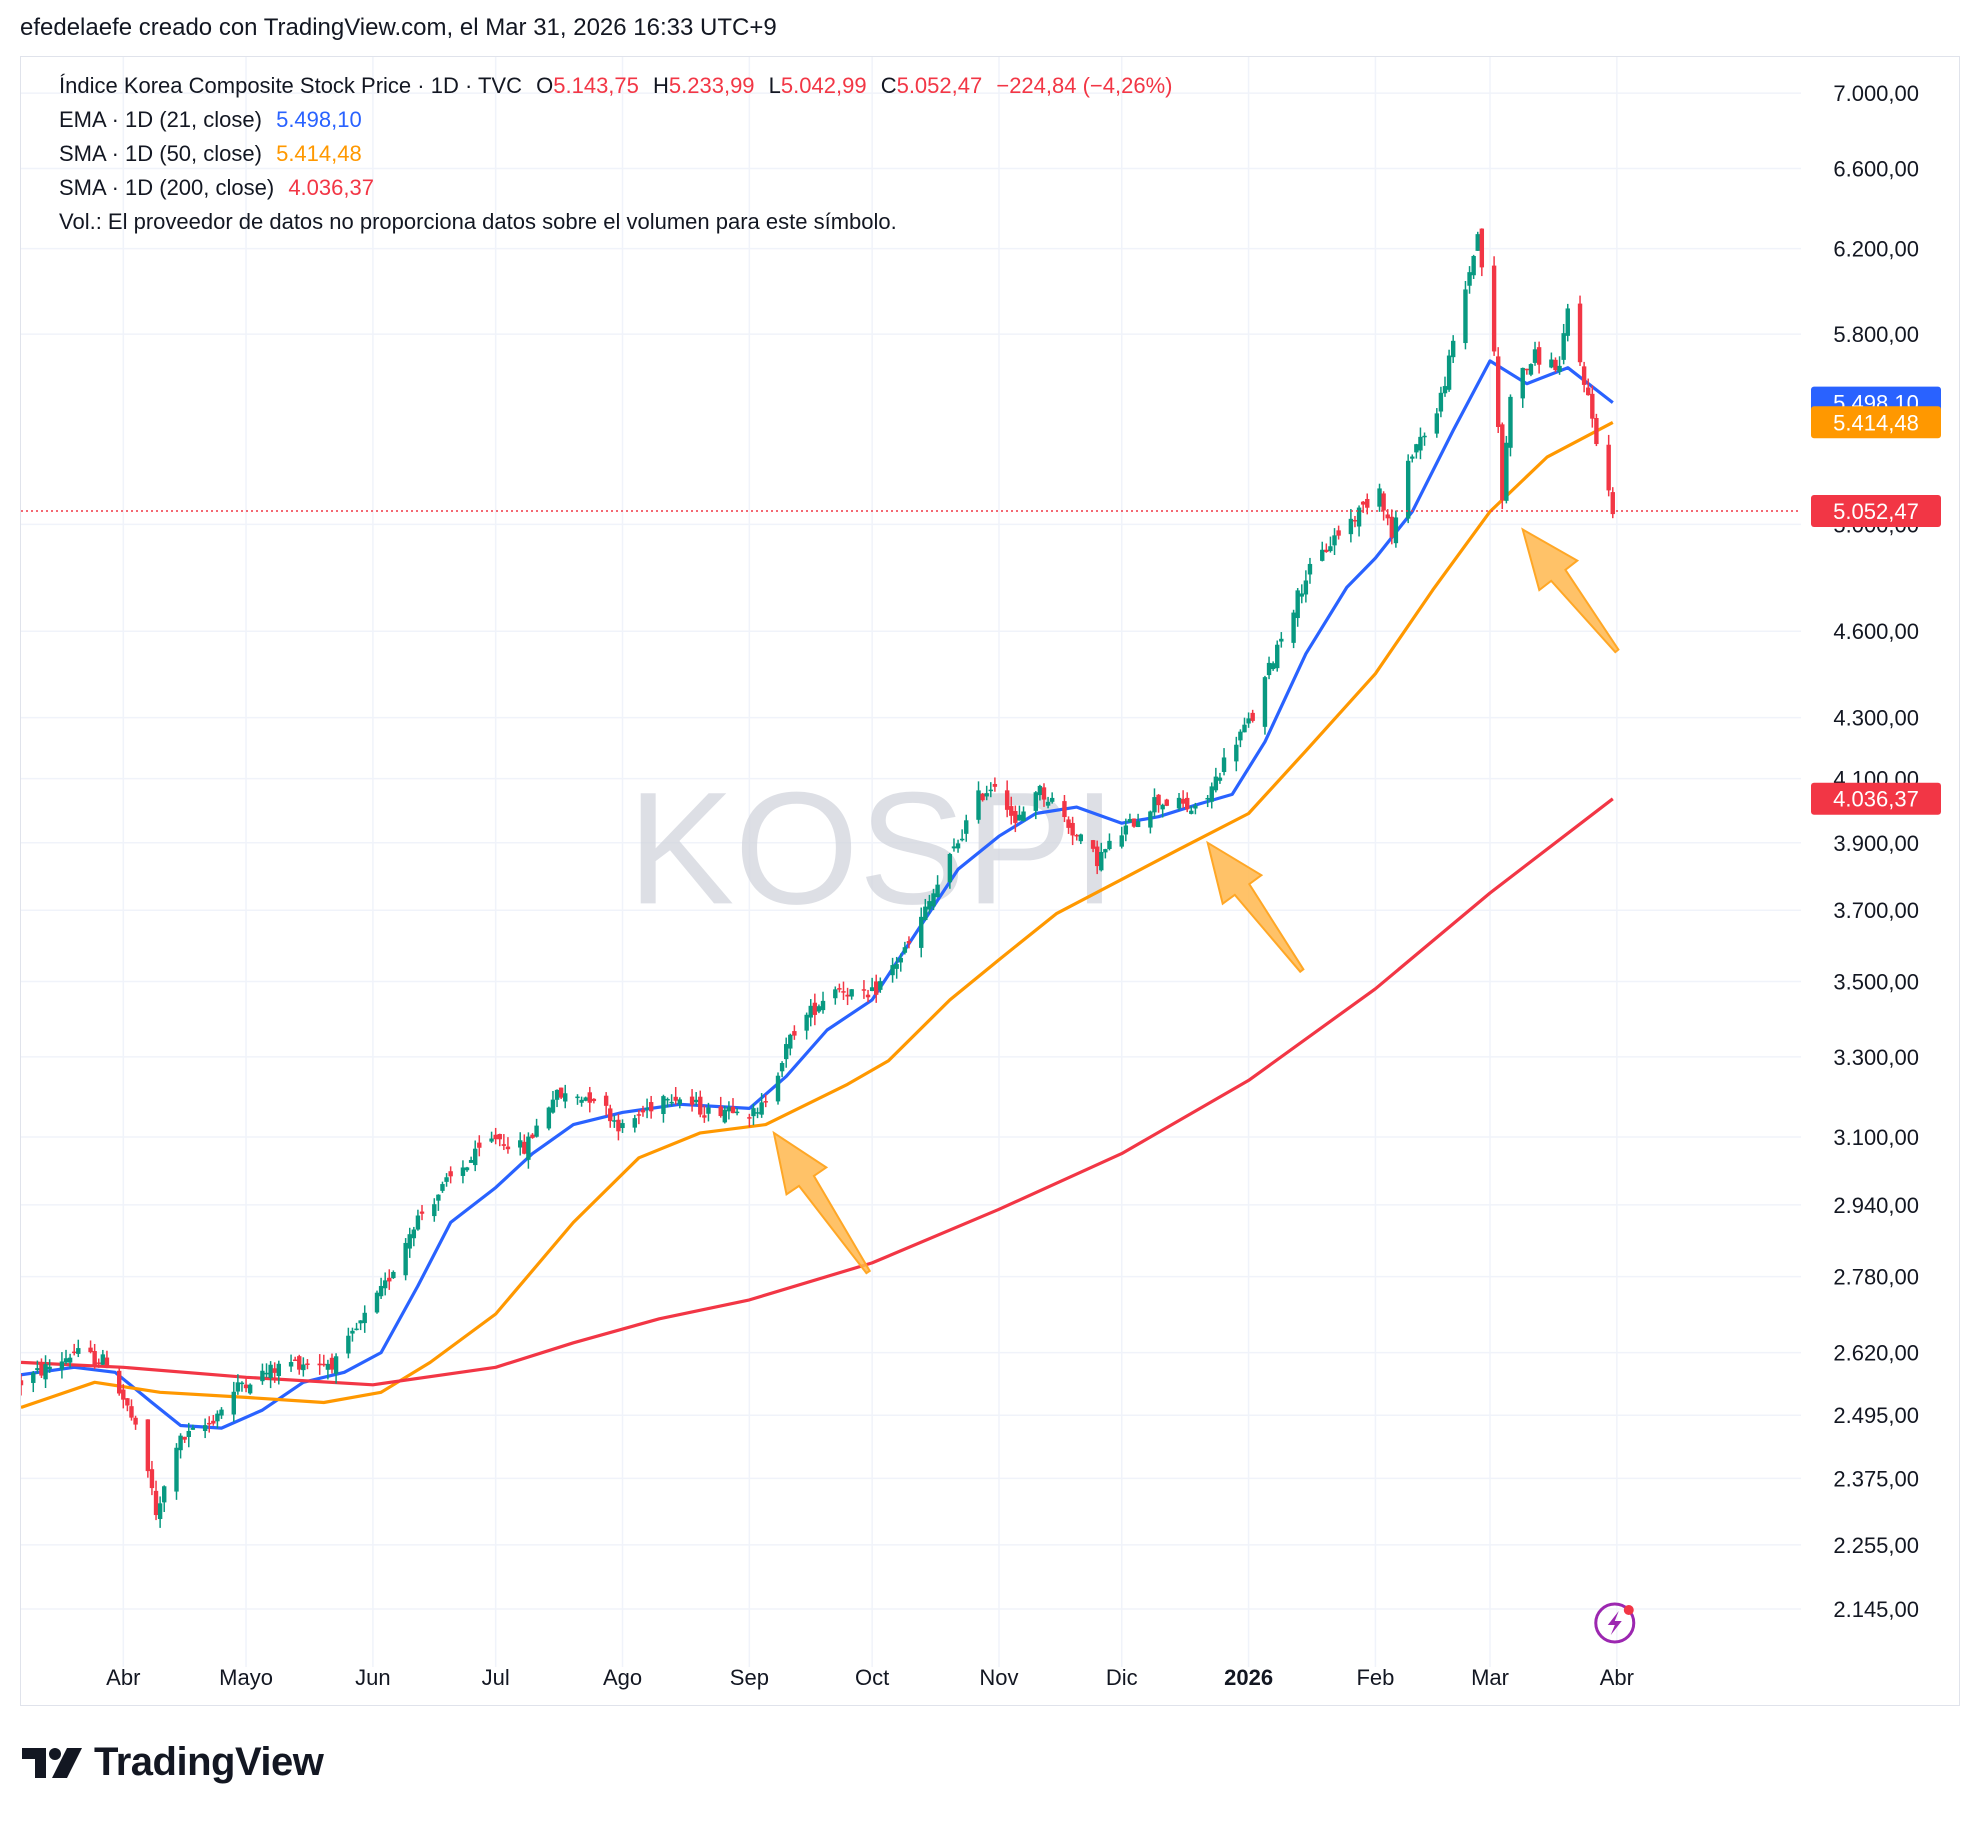 This screenshot has width=1980, height=1824. What do you see at coordinates (1876, 510) in the screenshot?
I see `price-label-badge` at bounding box center [1876, 510].